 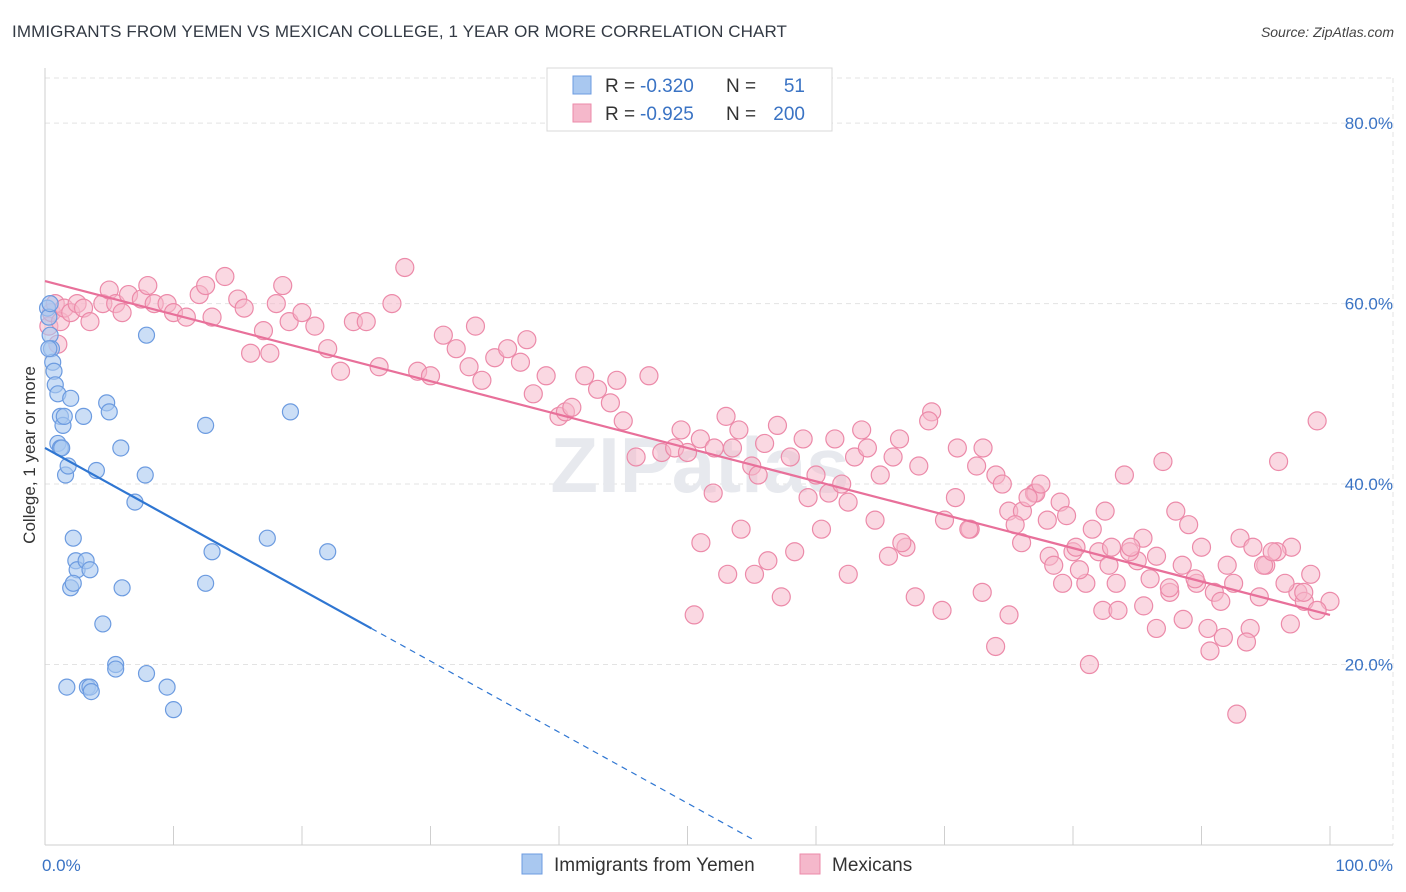 What do you see at coordinates (789, 114) in the screenshot?
I see `legend-n-value-2: 200` at bounding box center [789, 114].